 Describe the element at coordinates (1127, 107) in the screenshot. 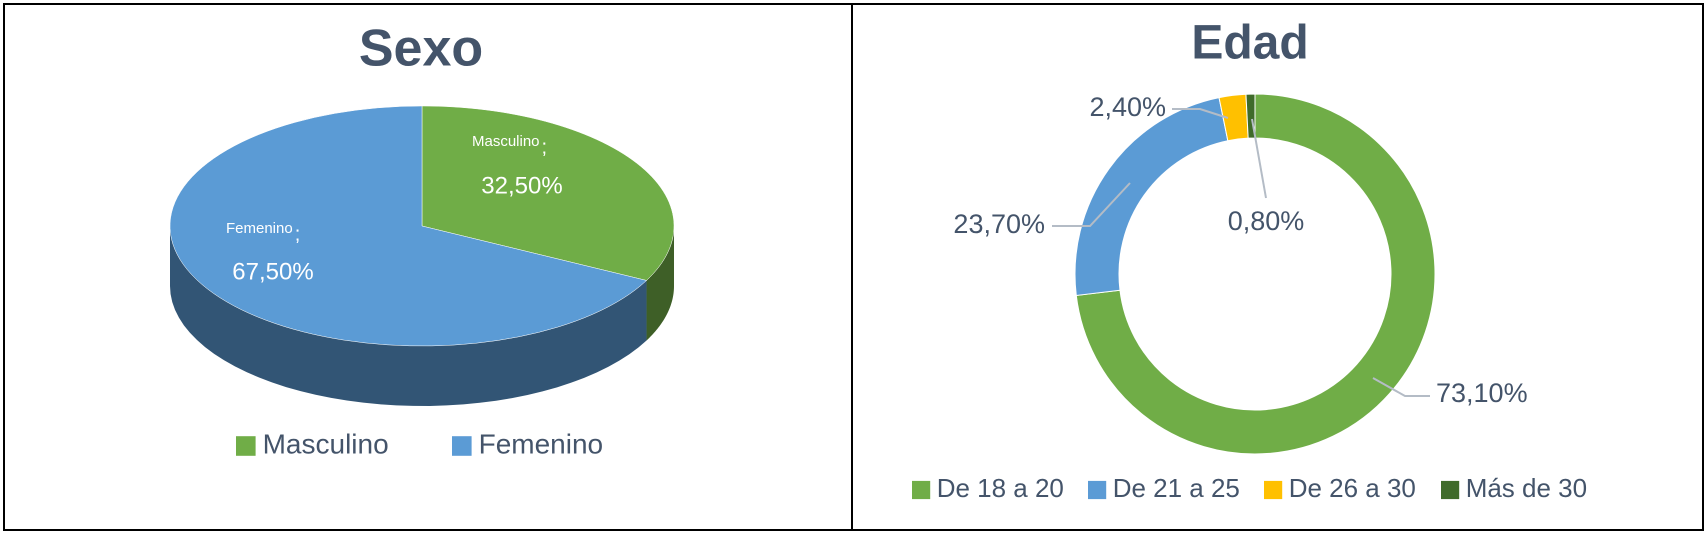

I see `data-label: 2,40%` at that location.